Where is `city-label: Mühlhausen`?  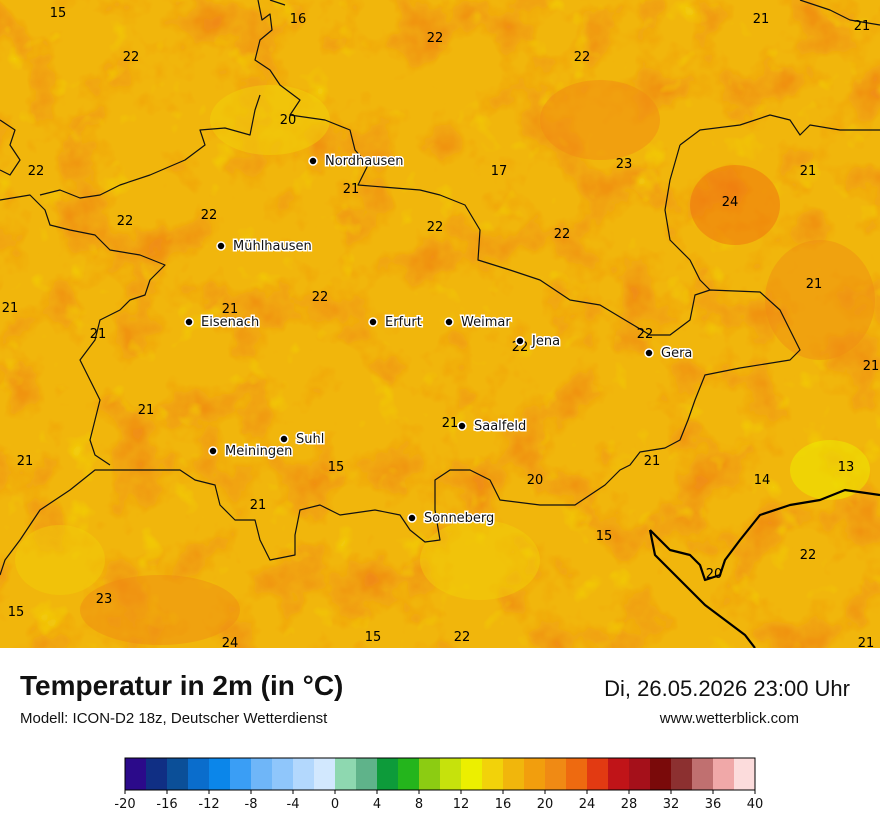
city-label: Mühlhausen is located at coordinates (272, 246).